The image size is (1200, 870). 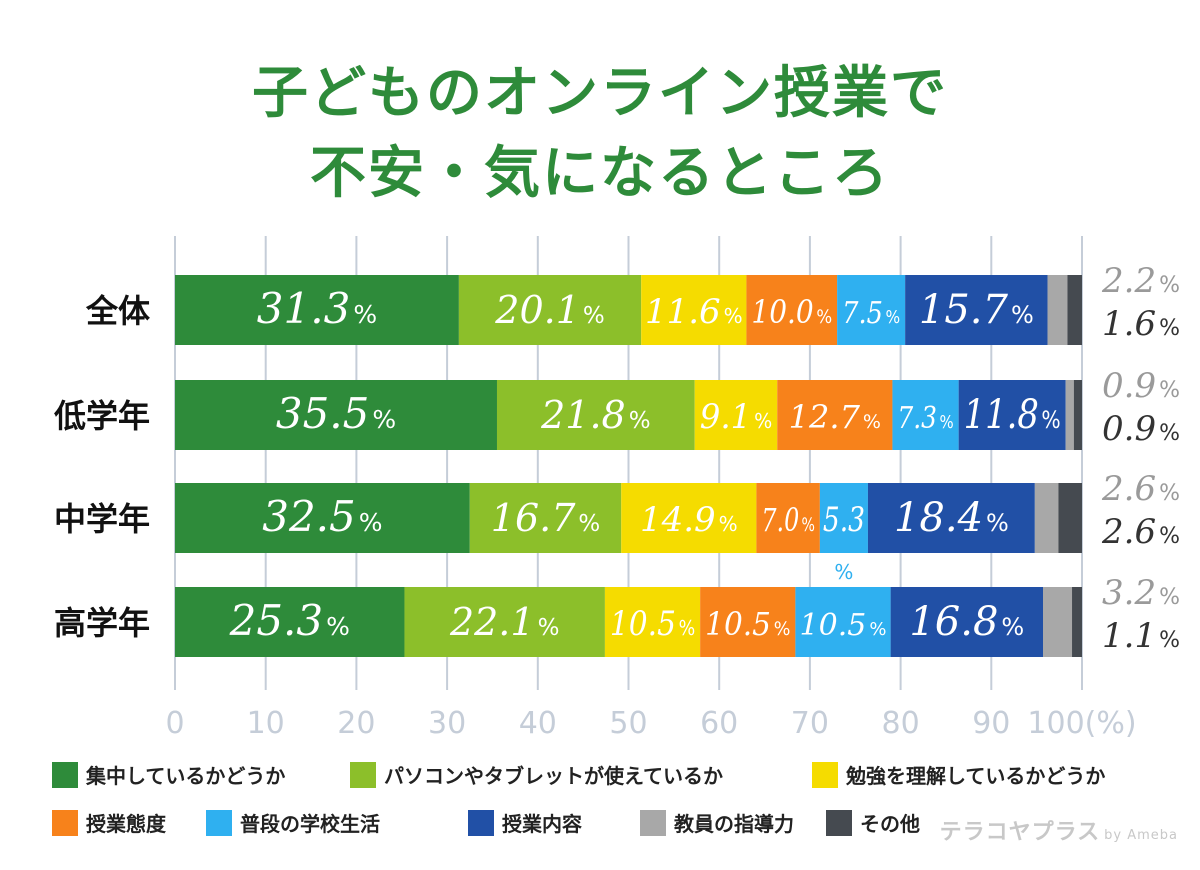 I want to click on bar-data-label: 32.5%, so click(x=322, y=516).